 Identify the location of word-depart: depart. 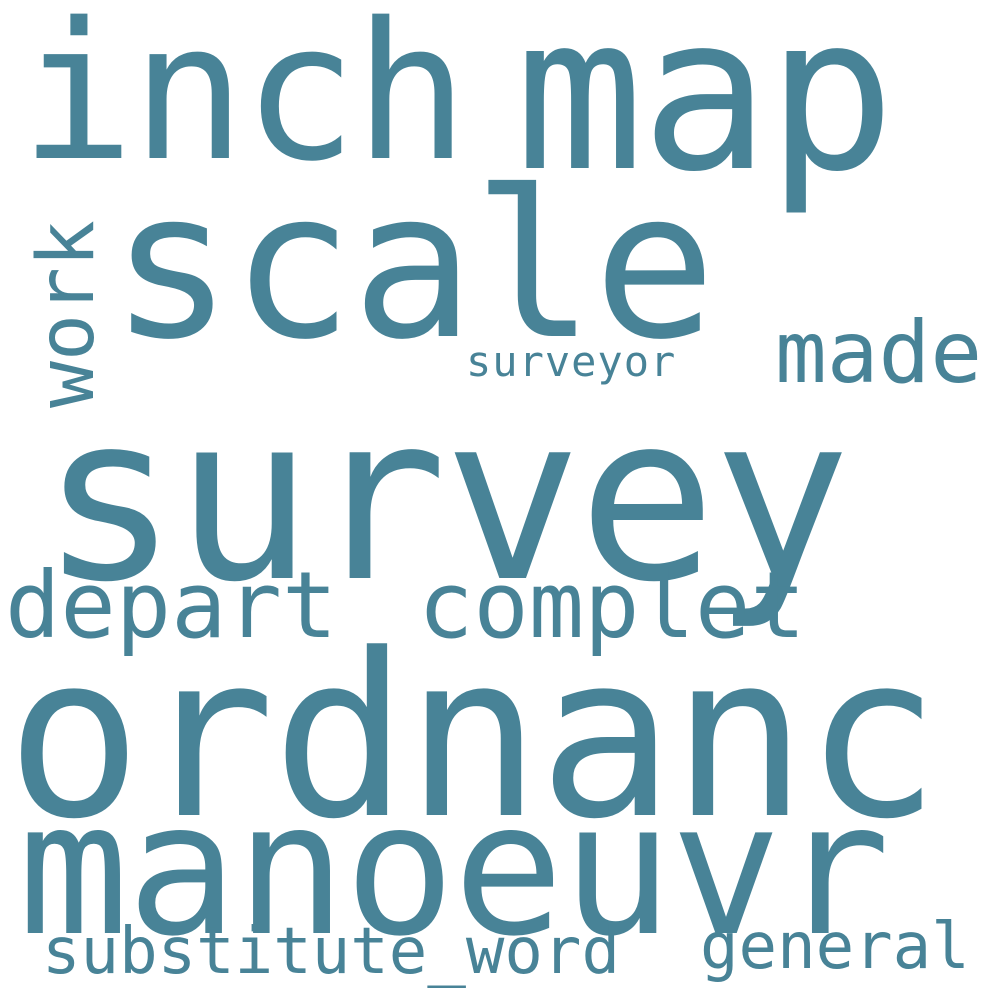
(171, 605).